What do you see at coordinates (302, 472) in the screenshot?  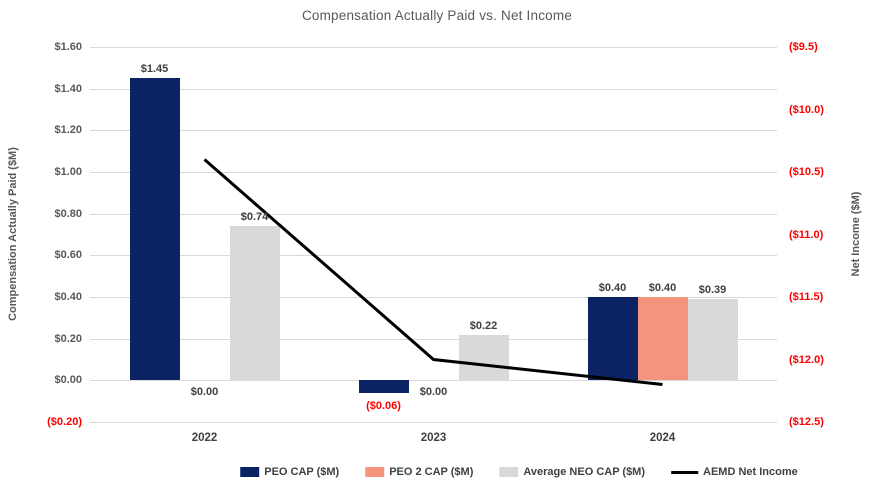 I see `legend-label: PEO CAP ($M)` at bounding box center [302, 472].